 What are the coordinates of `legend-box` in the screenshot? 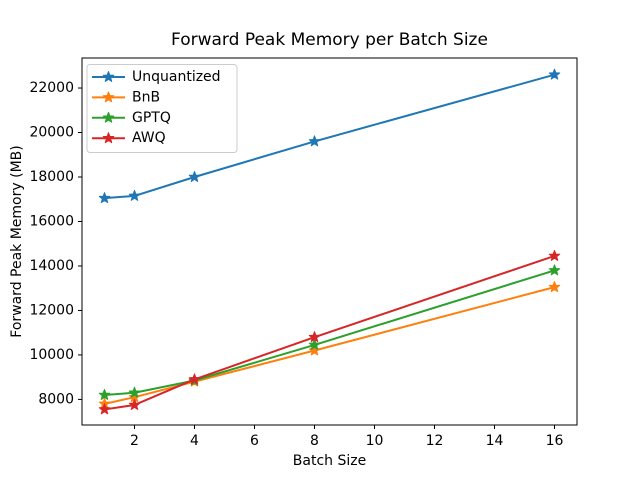 It's located at (162, 108).